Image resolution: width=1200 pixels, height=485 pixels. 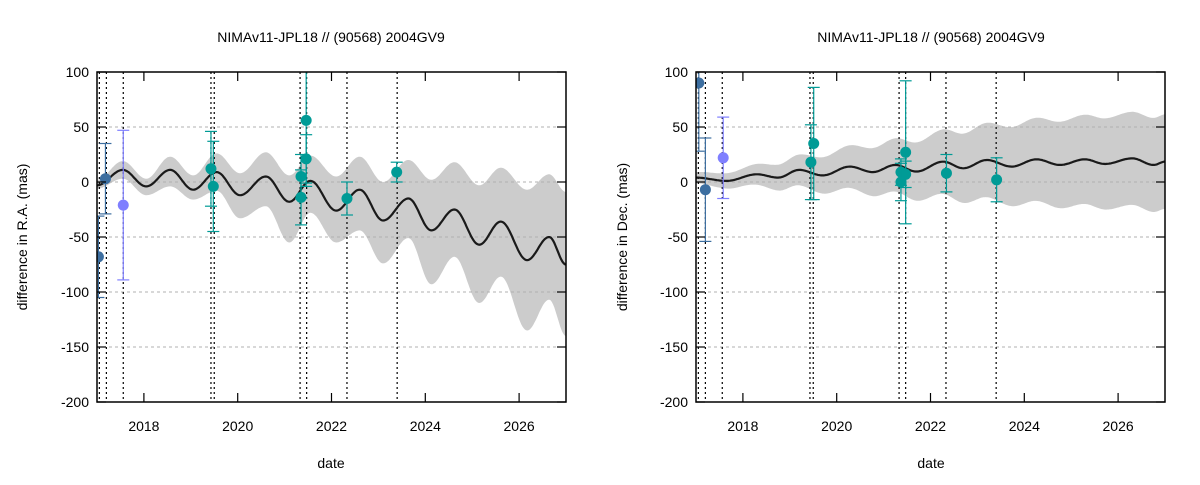 I want to click on y-axis-label: difference in Dec. (mas), so click(x=622, y=237).